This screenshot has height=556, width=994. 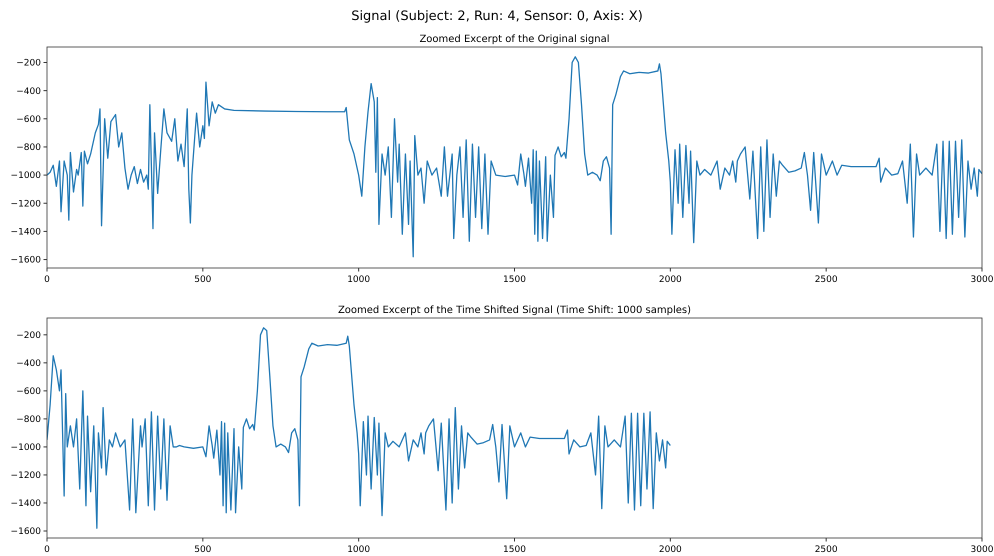 What do you see at coordinates (514, 39) in the screenshot?
I see `chart-subtitle: Zoomed Excerpt of the Original signal` at bounding box center [514, 39].